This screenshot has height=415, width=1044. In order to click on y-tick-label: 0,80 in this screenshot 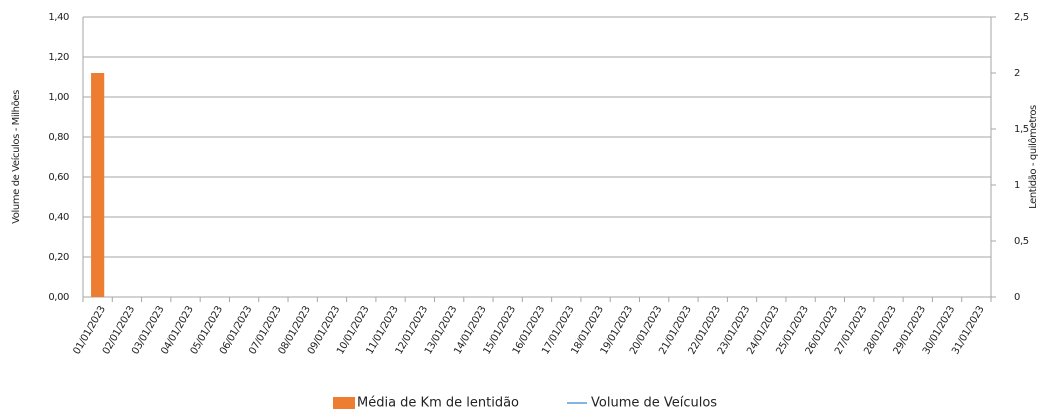, I will do `click(58, 137)`.